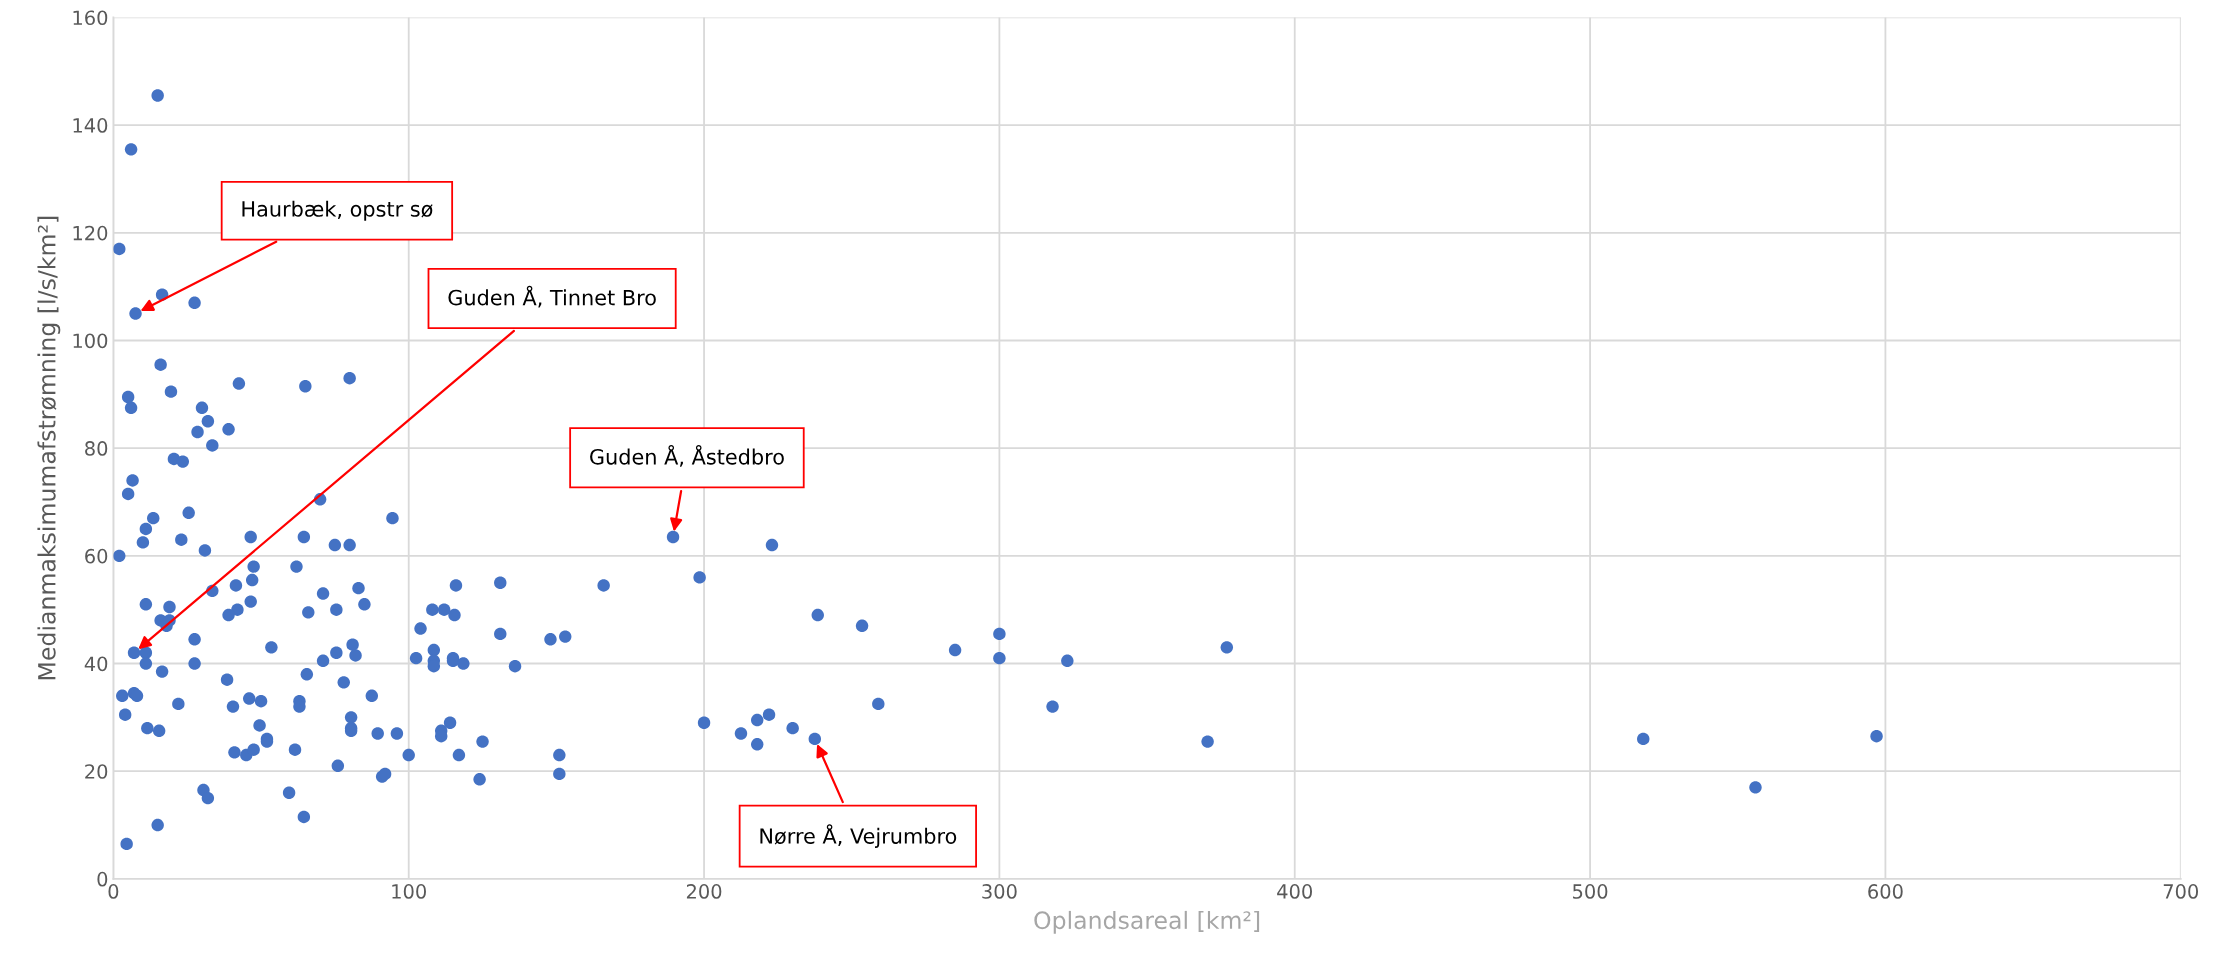  Describe the element at coordinates (1294, 891) in the screenshot. I see `x-tick-label: 400` at that location.